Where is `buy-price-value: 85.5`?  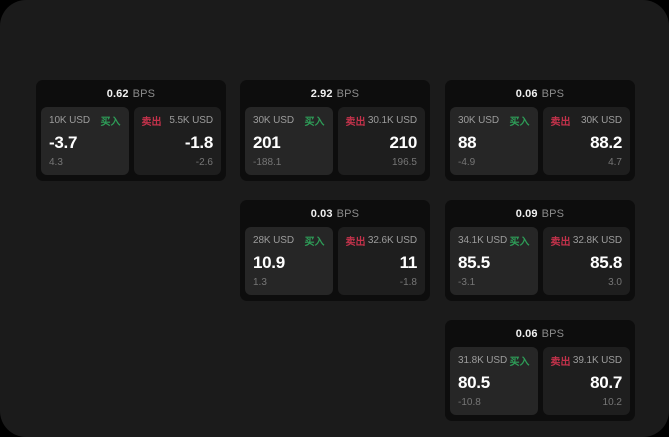 buy-price-value: 85.5 is located at coordinates (474, 262).